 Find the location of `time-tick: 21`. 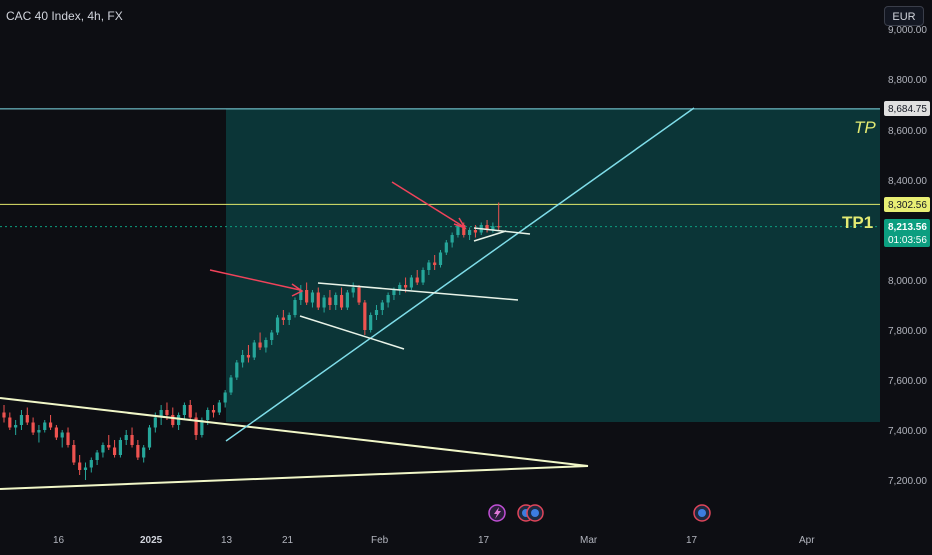

time-tick: 21 is located at coordinates (288, 540).